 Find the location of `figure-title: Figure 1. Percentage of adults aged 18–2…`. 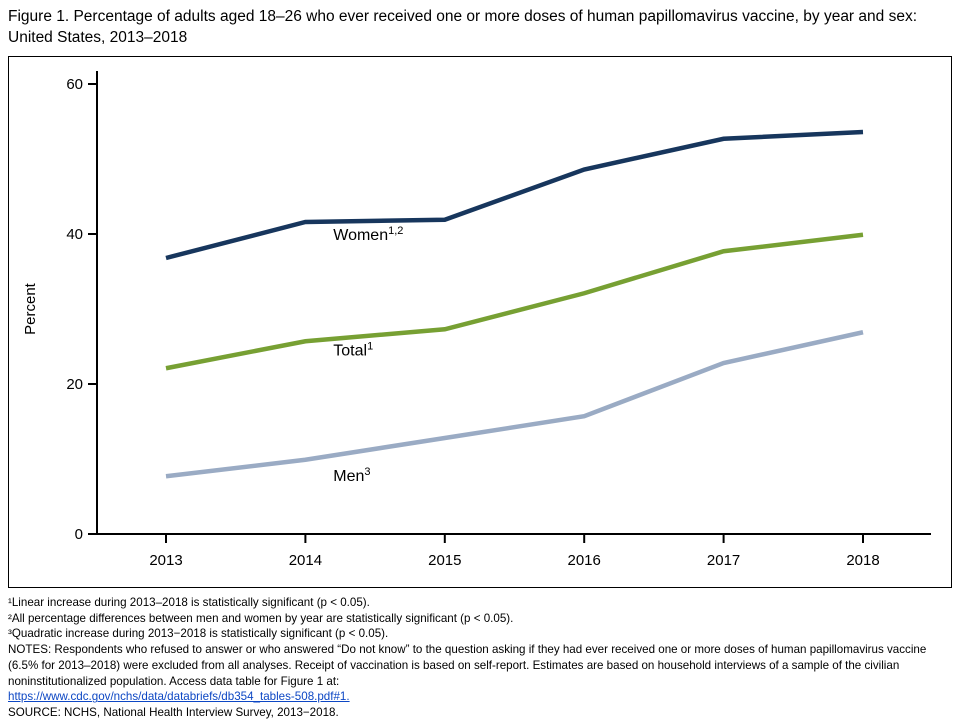

figure-title: Figure 1. Percentage of adults aged 18–2… is located at coordinates (462, 27).